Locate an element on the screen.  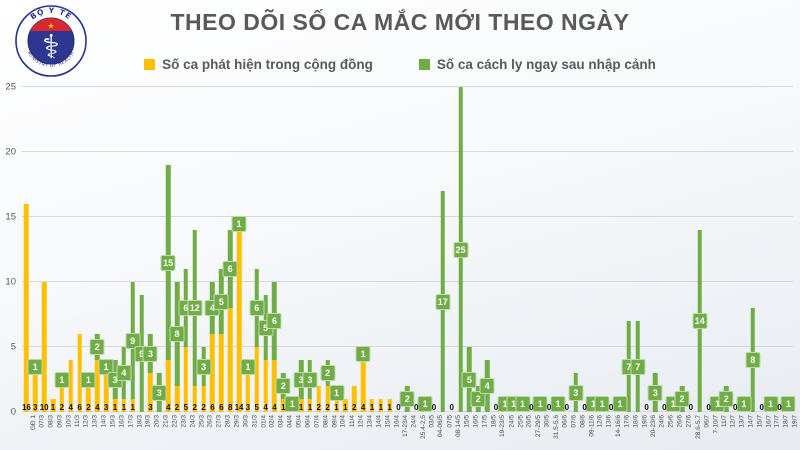
x-tick-label: 27-29/5 is located at coordinates (538, 426).